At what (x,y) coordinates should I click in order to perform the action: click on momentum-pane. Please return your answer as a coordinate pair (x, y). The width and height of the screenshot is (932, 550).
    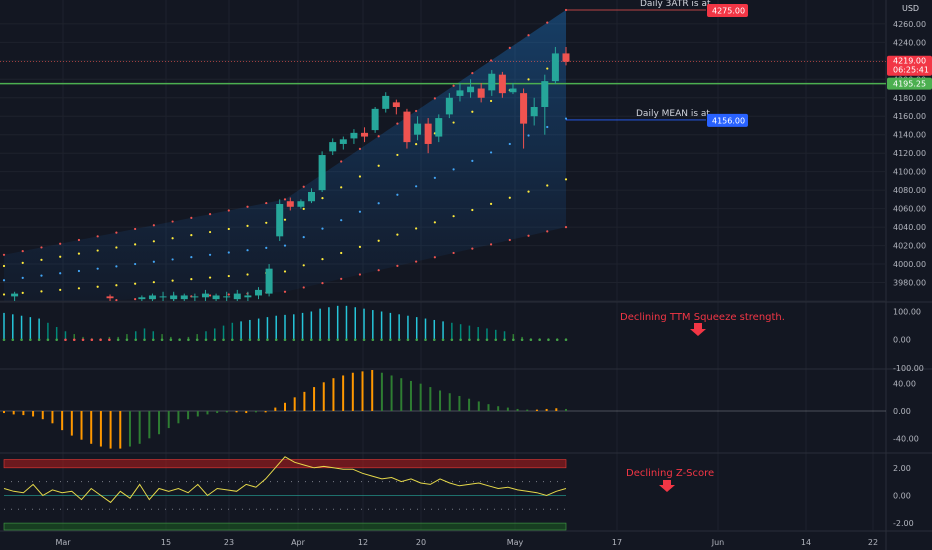
    Looking at the image, I should click on (443, 409).